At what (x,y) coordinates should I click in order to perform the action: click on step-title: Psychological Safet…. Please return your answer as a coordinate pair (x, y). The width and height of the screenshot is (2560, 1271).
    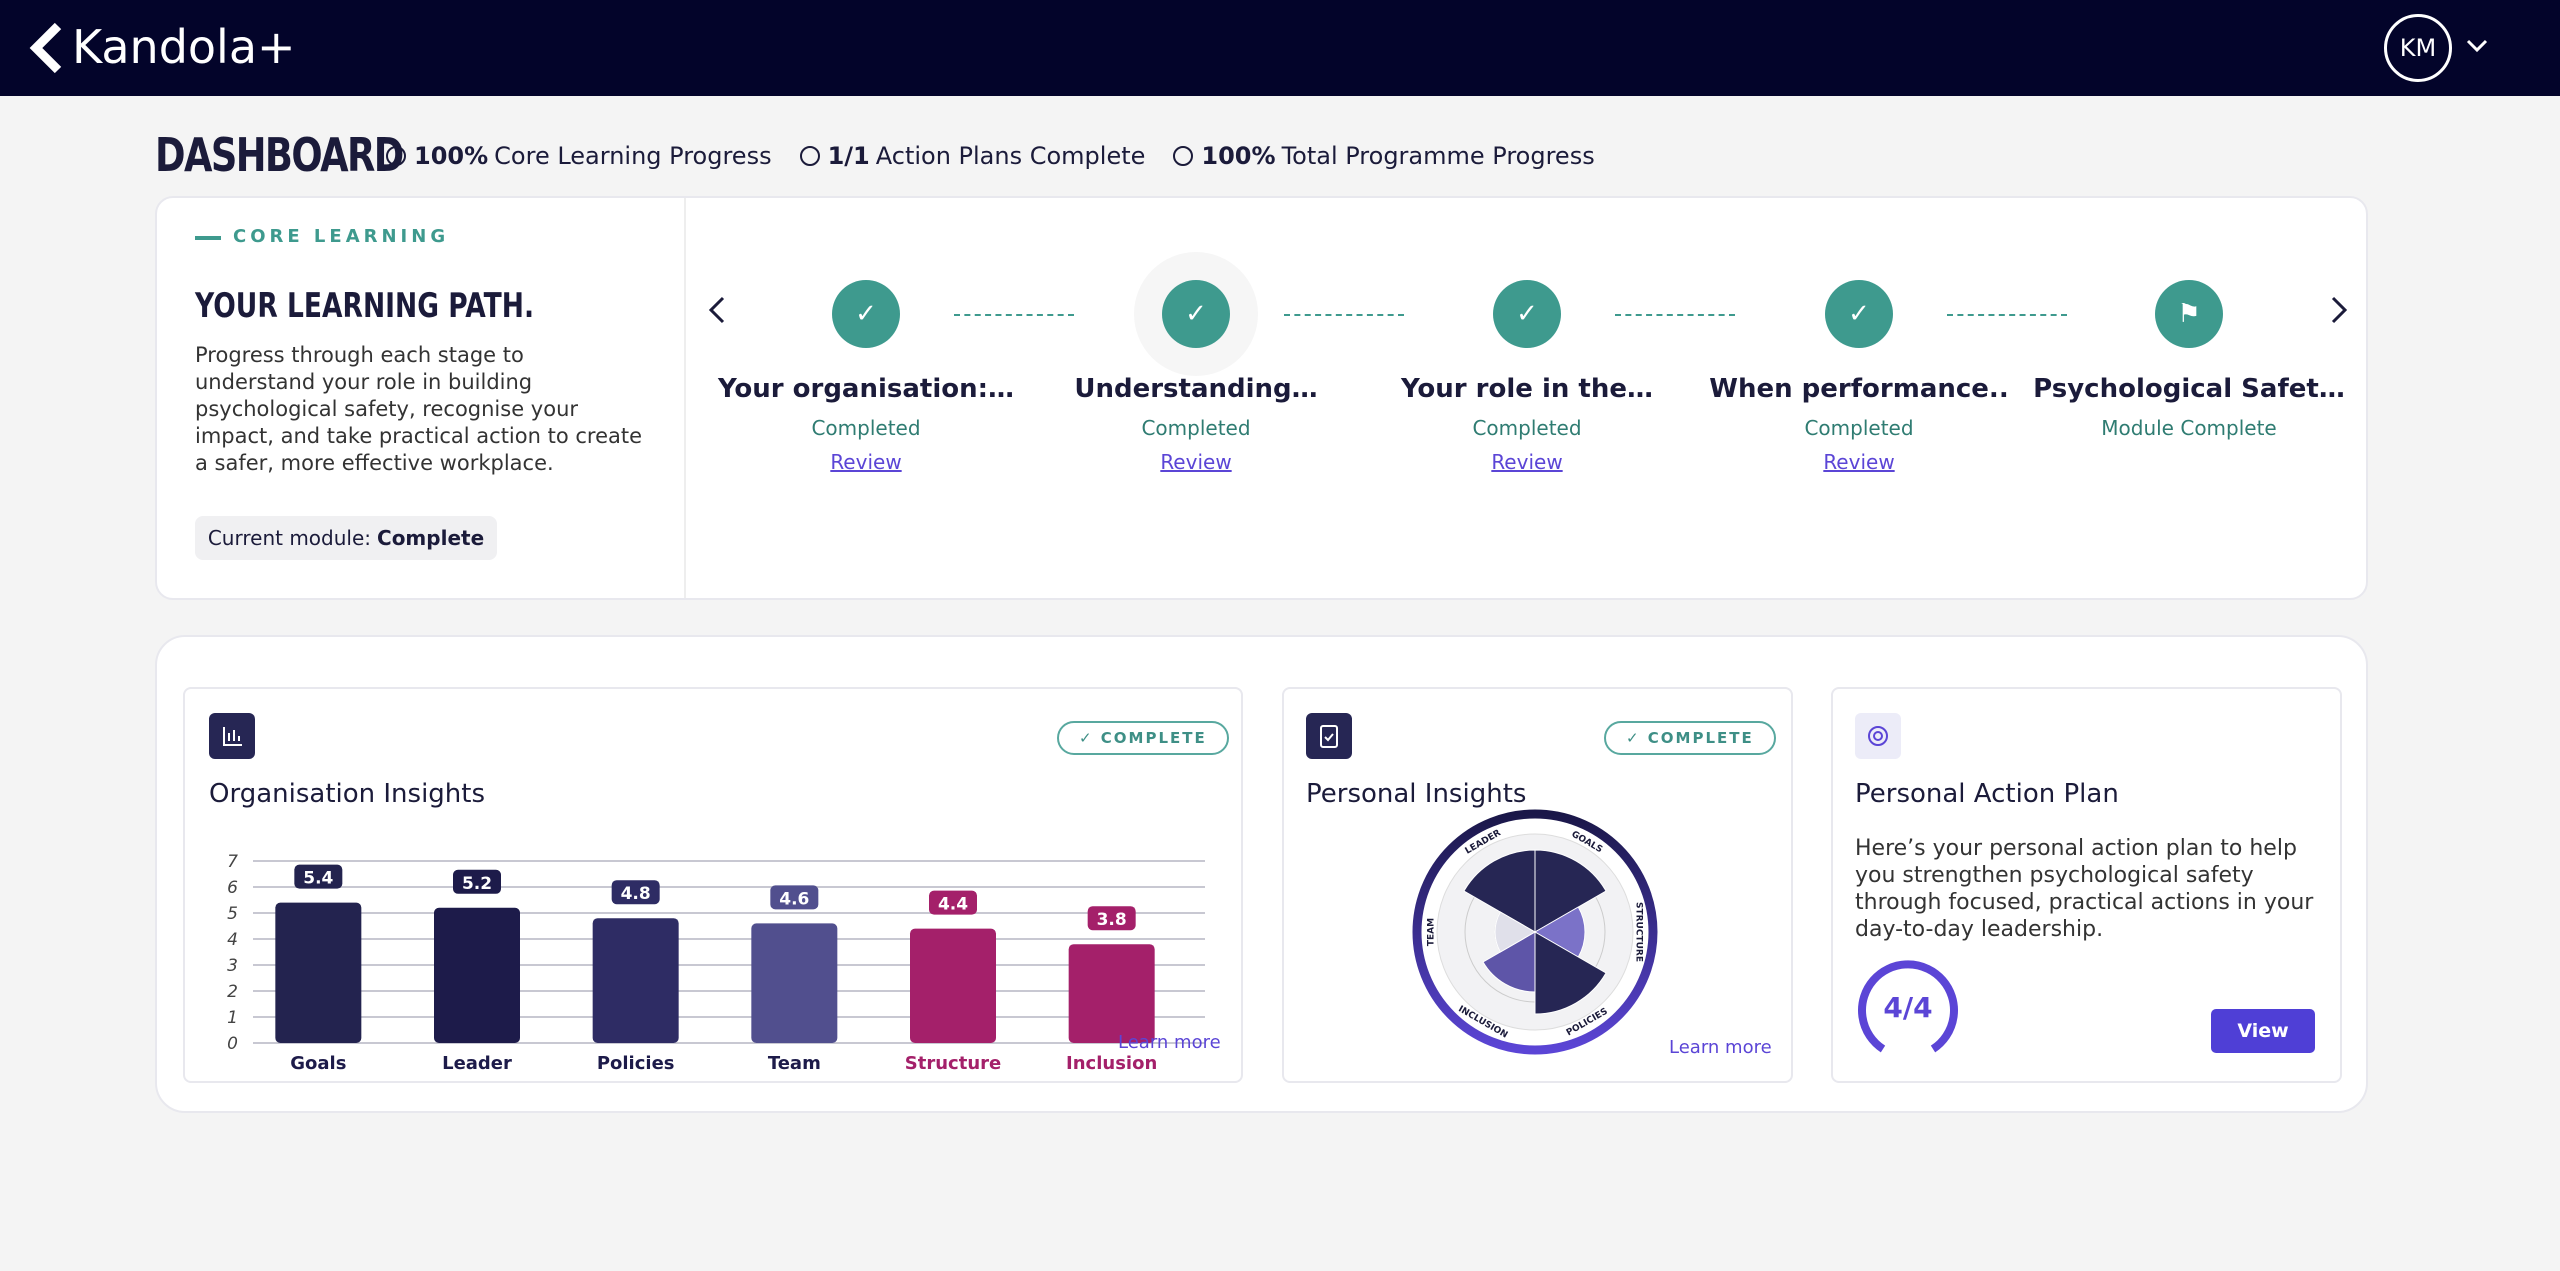
    Looking at the image, I should click on (2189, 389).